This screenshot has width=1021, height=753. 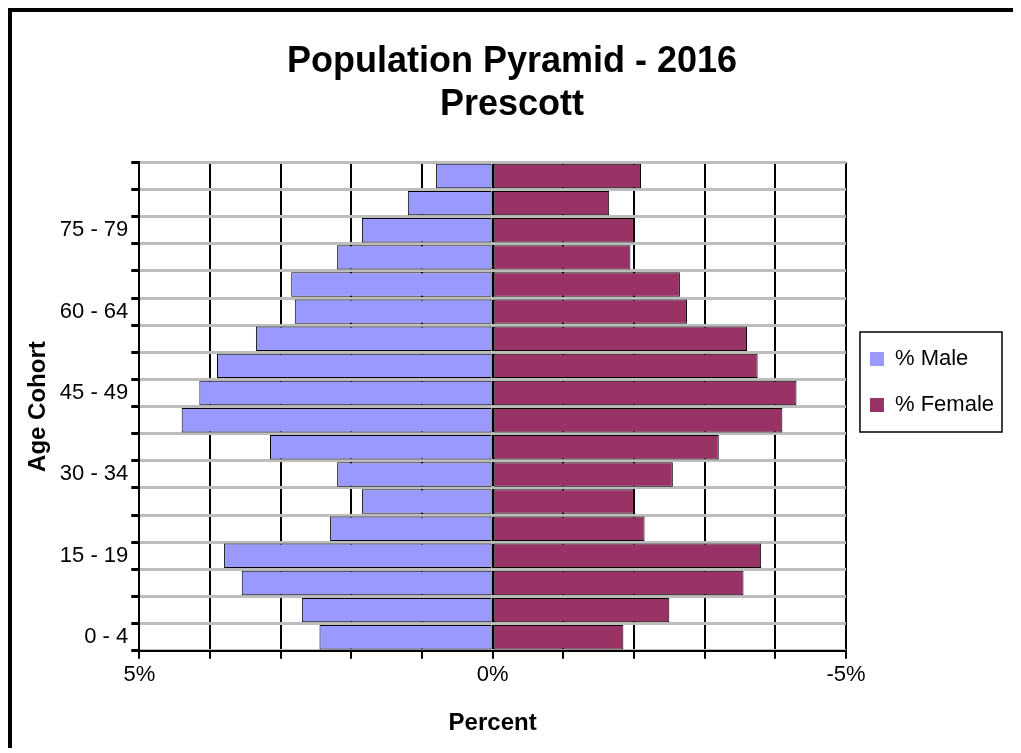 What do you see at coordinates (944, 404) in the screenshot?
I see `legend-label: % Female` at bounding box center [944, 404].